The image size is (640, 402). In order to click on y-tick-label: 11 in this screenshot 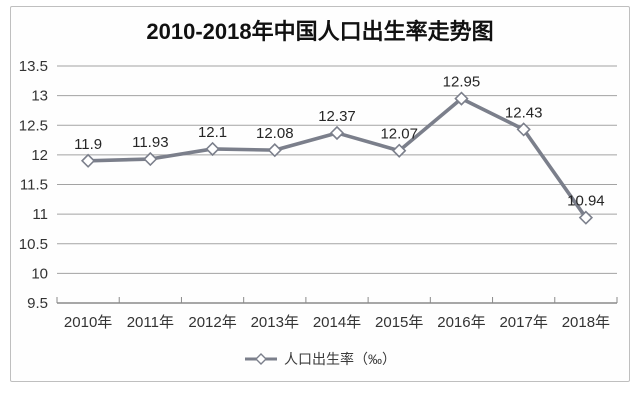, I will do `click(40, 214)`.